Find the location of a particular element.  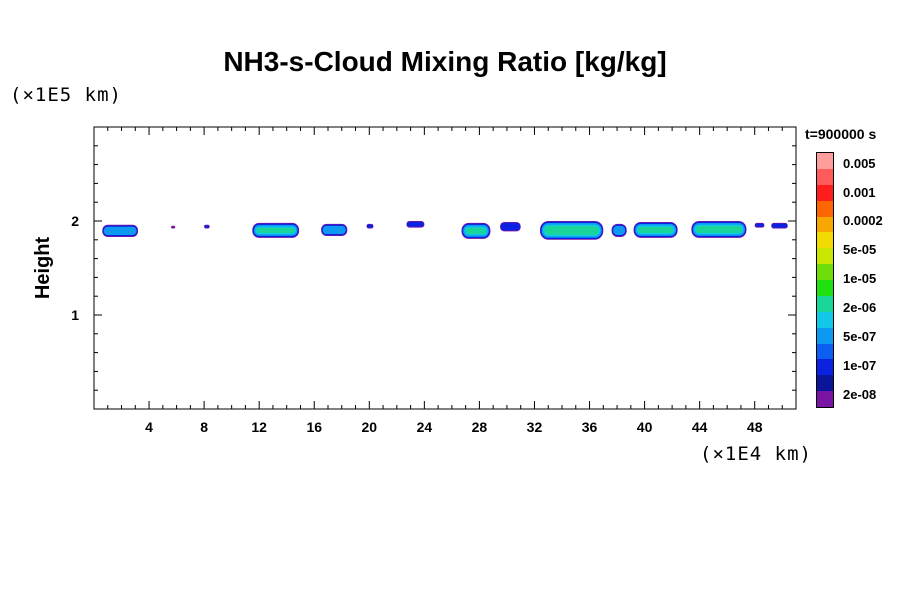

y-tick-label: 1 is located at coordinates (75, 315).